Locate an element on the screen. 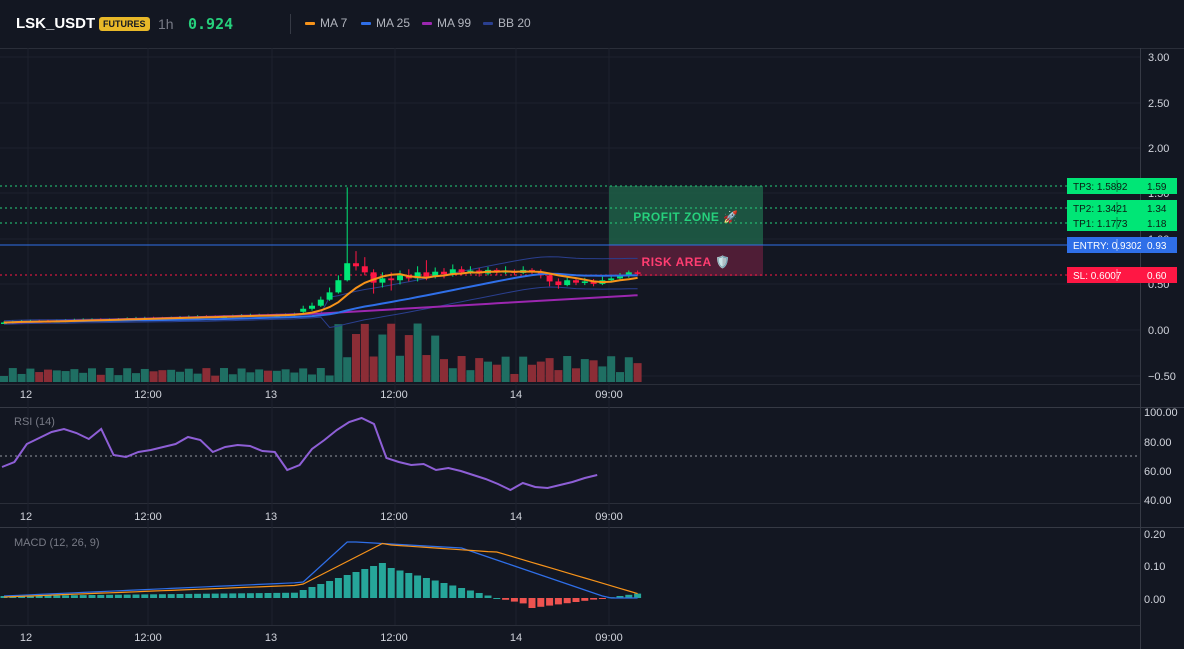  last-price: 0.924 is located at coordinates (211, 24).